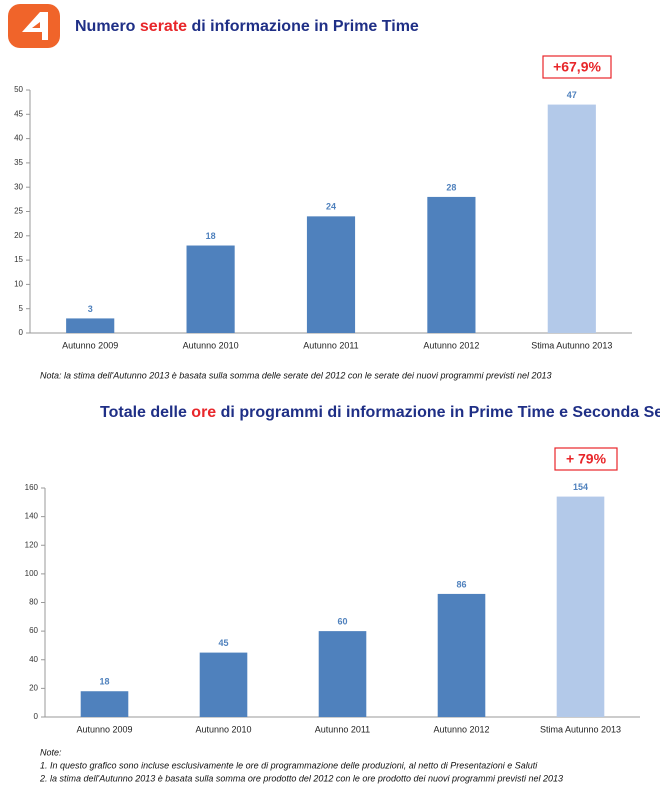 The width and height of the screenshot is (660, 798). I want to click on value-label: 60, so click(342, 622).